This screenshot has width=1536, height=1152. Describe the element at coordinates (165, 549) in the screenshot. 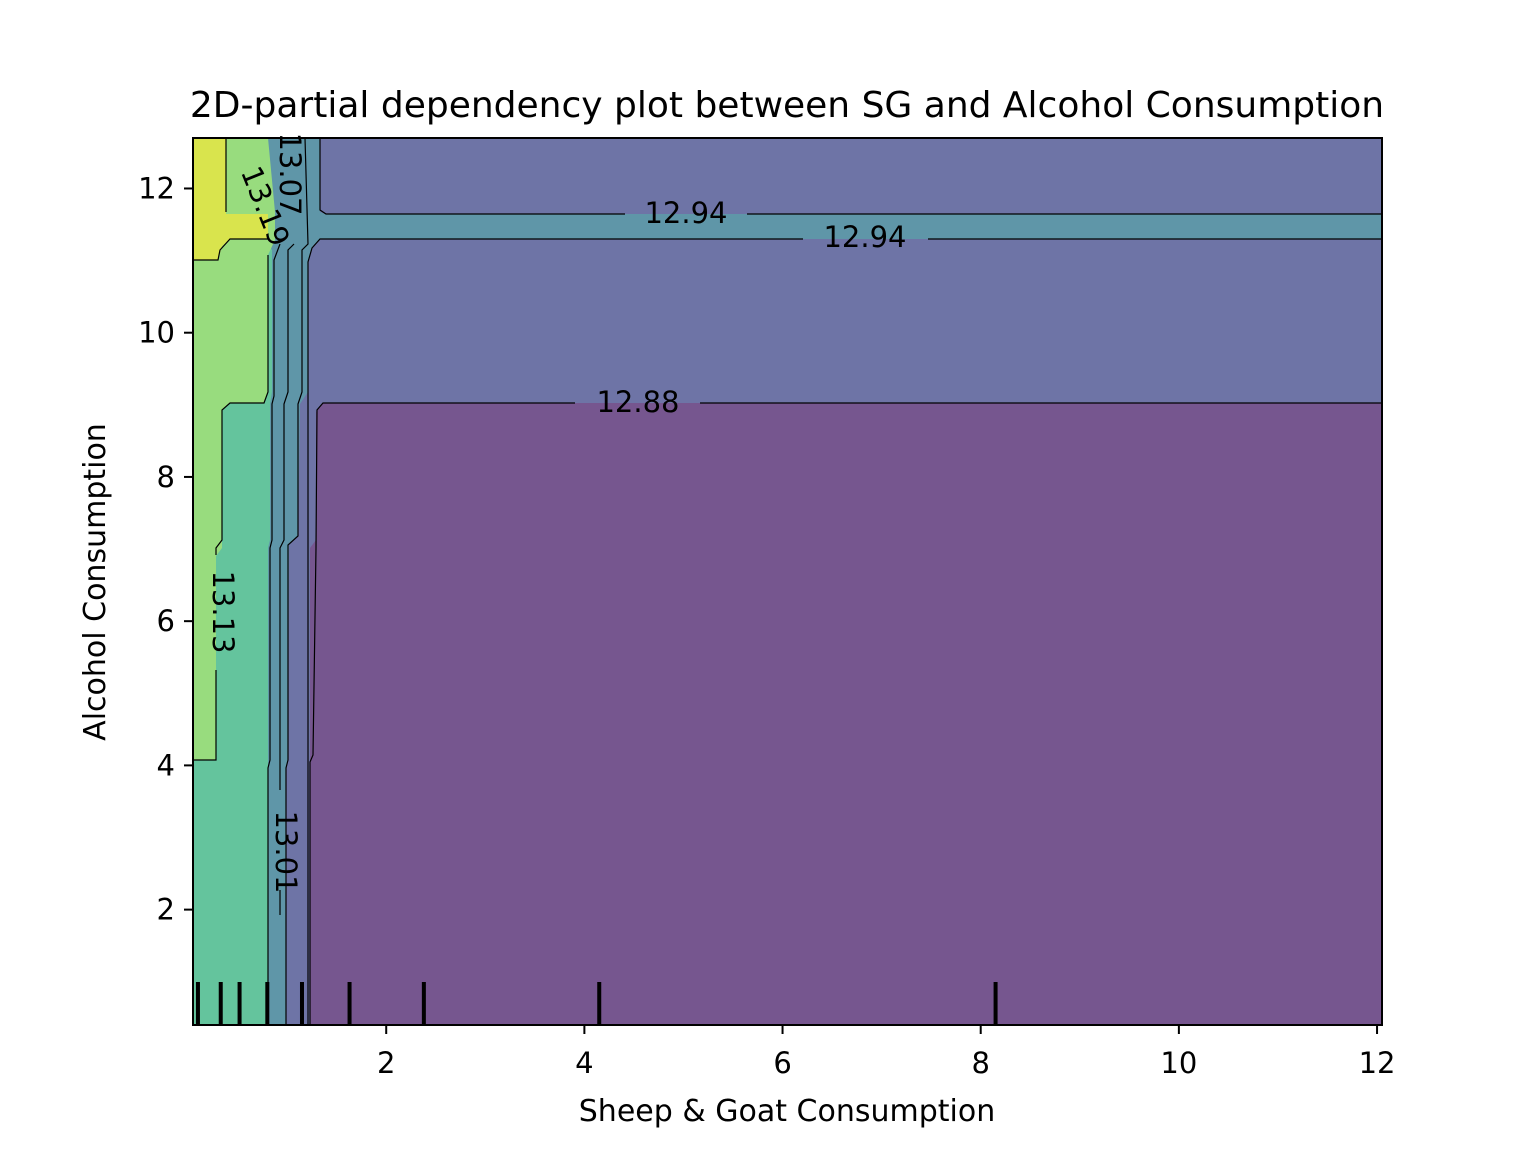

I see `y-axis-ticks: 2 4 6 8 10 12` at that location.